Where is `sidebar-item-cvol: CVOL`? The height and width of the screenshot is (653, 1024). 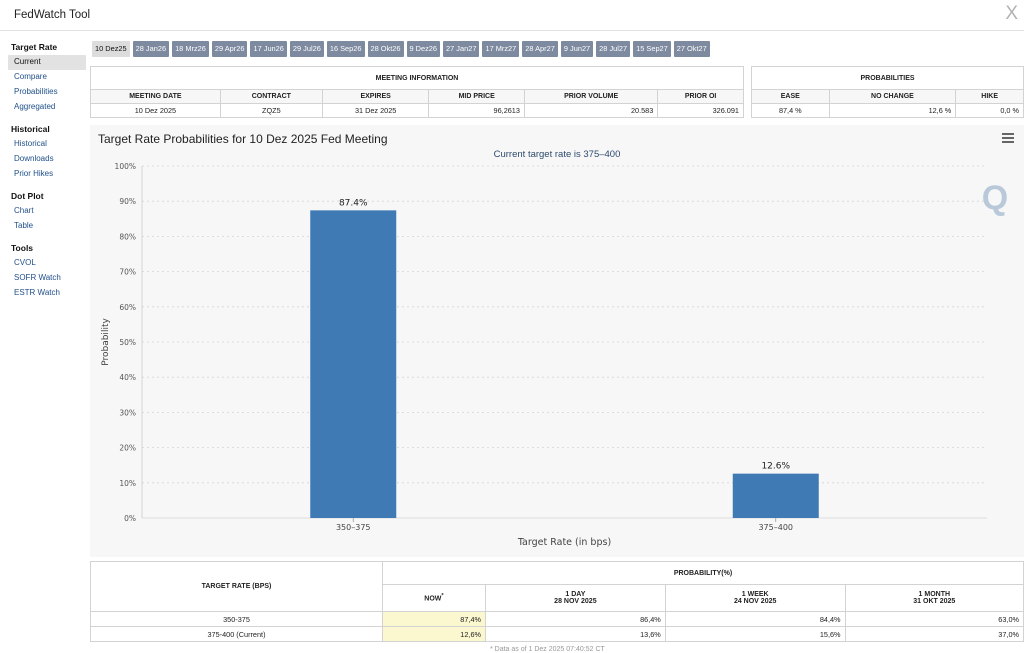
sidebar-item-cvol: CVOL is located at coordinates (25, 262).